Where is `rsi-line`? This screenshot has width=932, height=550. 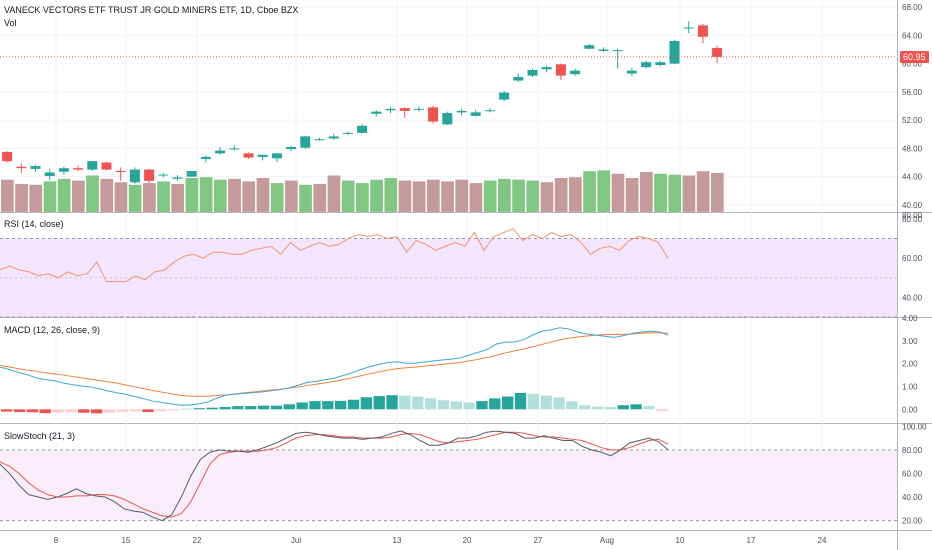
rsi-line is located at coordinates (334, 255).